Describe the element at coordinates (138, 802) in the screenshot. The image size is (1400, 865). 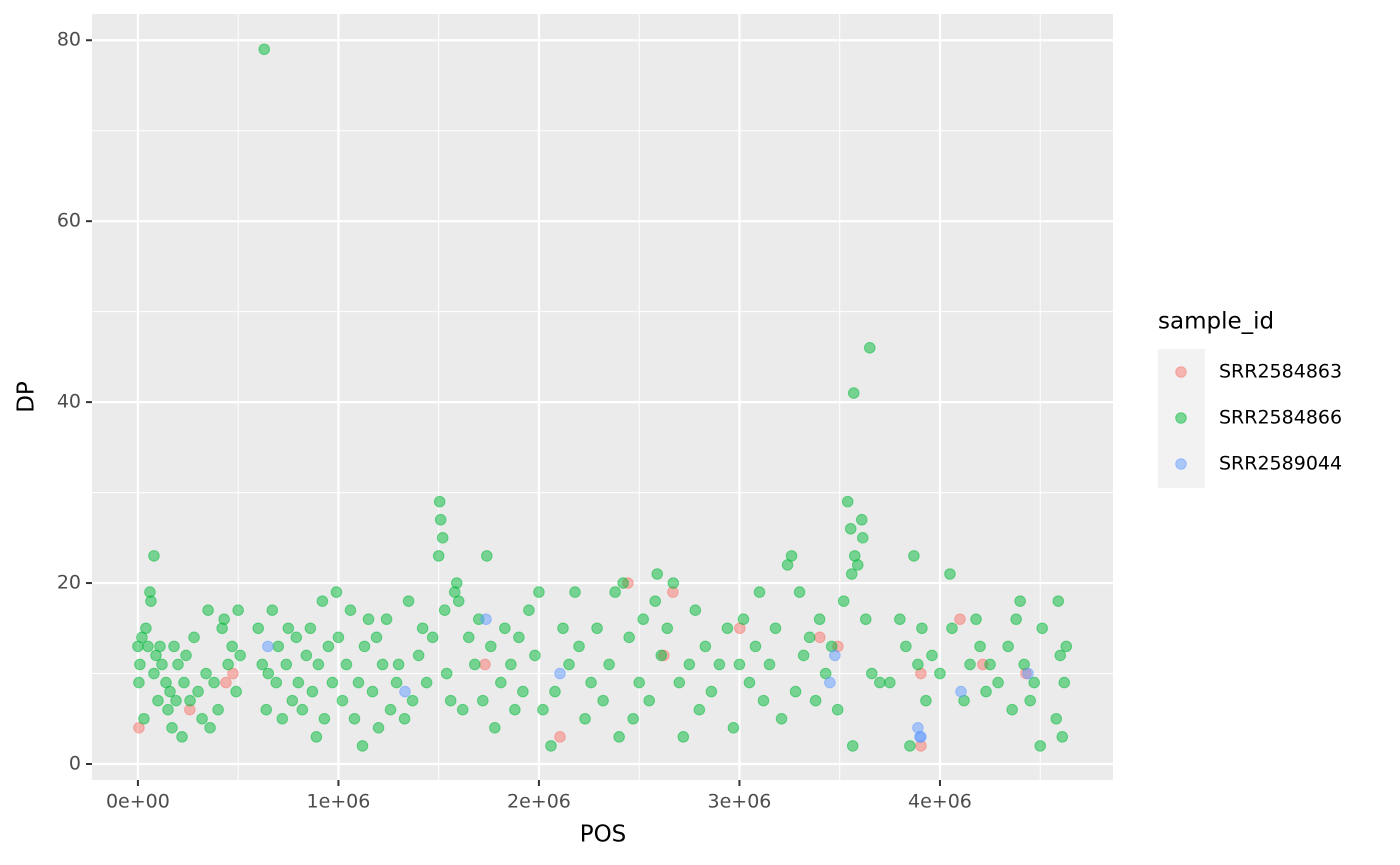
I see `x-tick-label: 0e+00` at that location.